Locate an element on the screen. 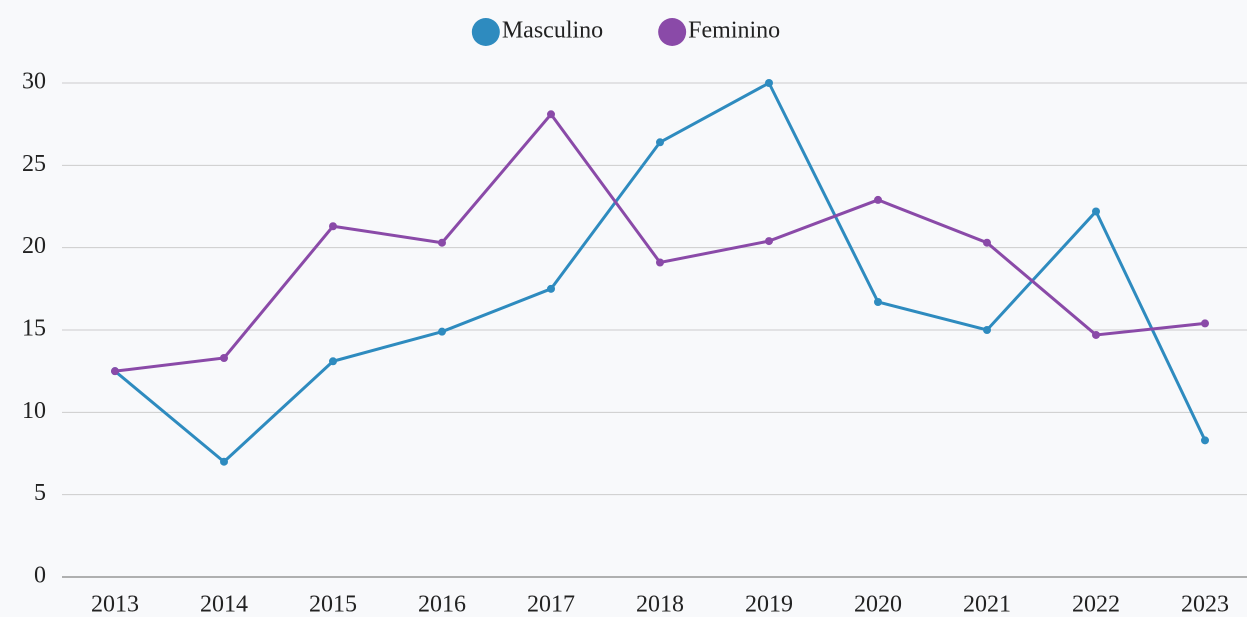 The image size is (1247, 617). legend-label: Masculino is located at coordinates (552, 31).